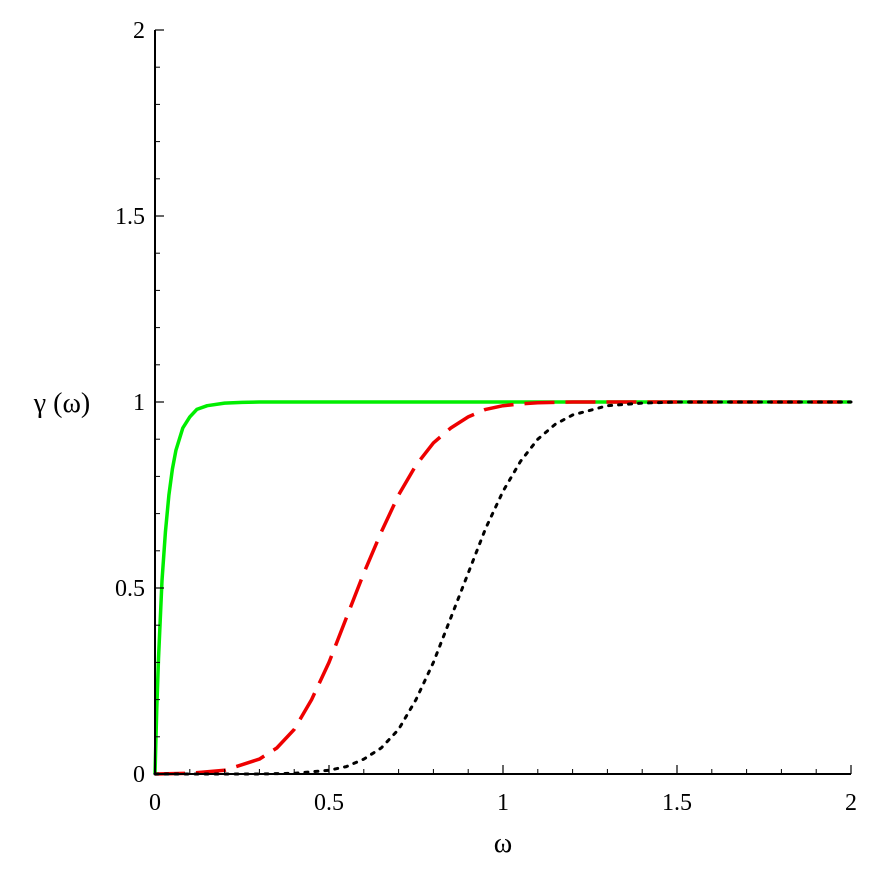 The image size is (872, 872). Describe the element at coordinates (677, 803) in the screenshot. I see `x-tick-label: 1.5` at that location.